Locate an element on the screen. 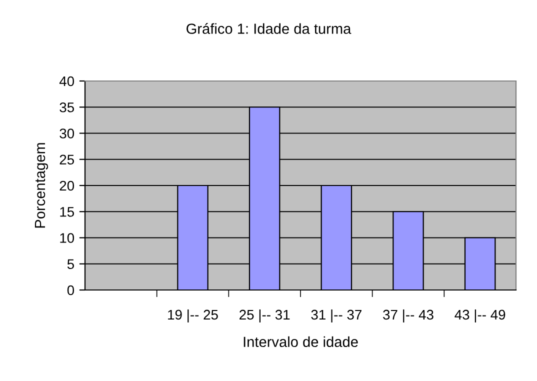 The width and height of the screenshot is (537, 381). y-tick-label: 10 is located at coordinates (67, 238).